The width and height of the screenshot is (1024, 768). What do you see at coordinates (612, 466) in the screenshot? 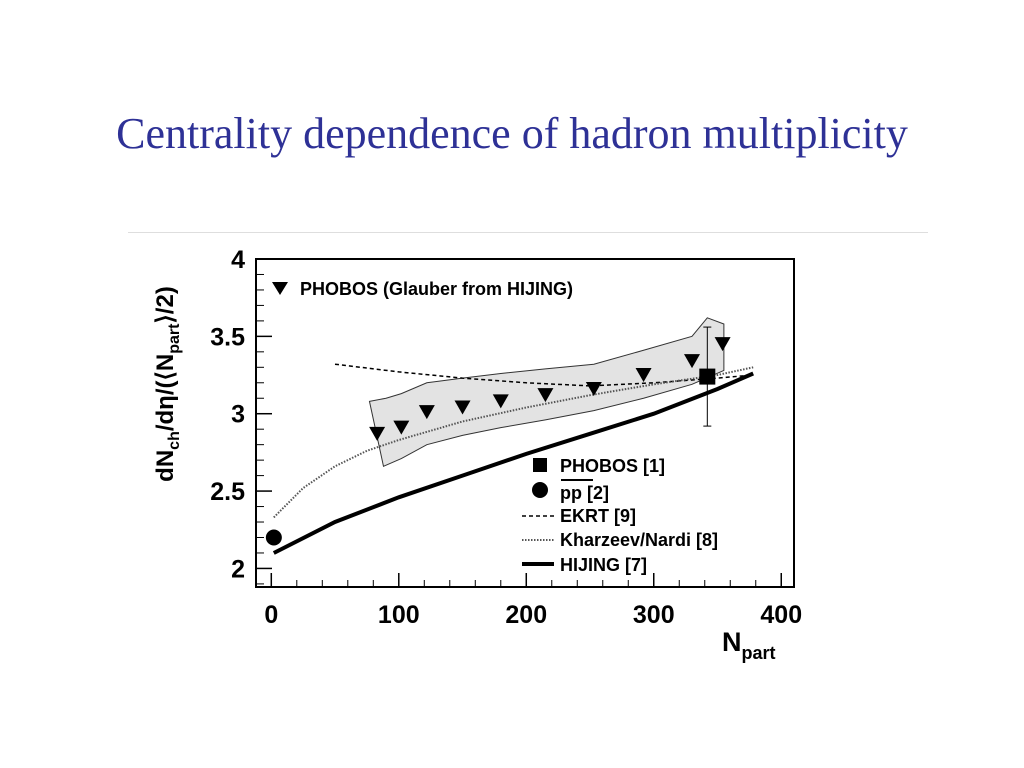
I see `legend-label: PHOBOS [1]` at bounding box center [612, 466].